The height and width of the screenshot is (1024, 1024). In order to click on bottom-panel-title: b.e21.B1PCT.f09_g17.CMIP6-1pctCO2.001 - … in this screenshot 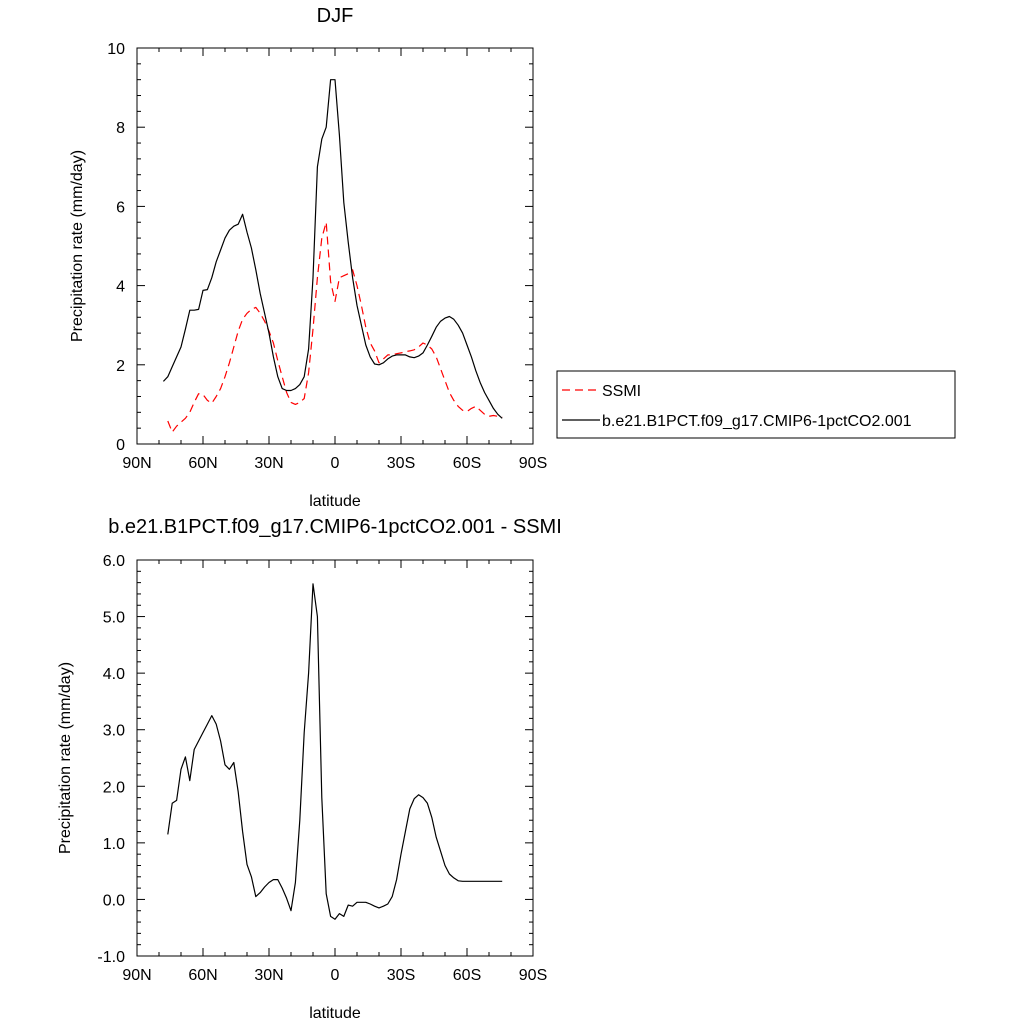, I will do `click(335, 527)`.